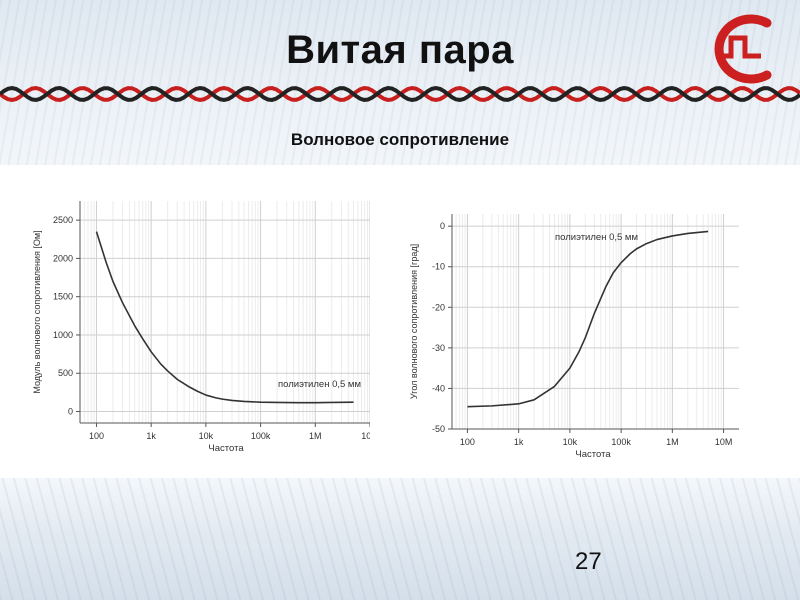 The width and height of the screenshot is (800, 600). What do you see at coordinates (588, 319) in the screenshot?
I see `chart2-series-line` at bounding box center [588, 319].